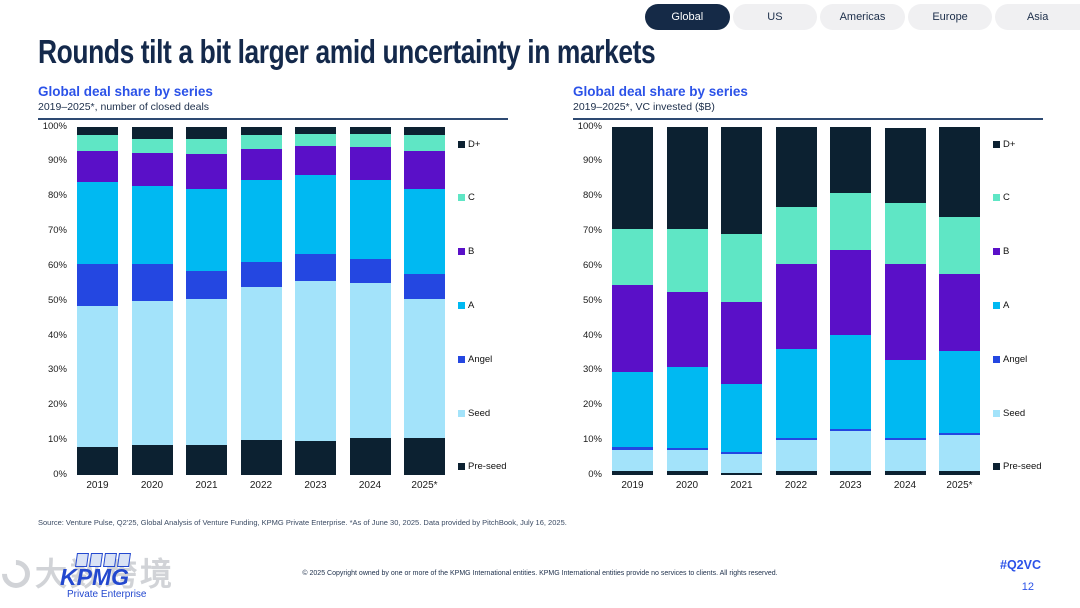  I want to click on legend-b: B, so click(1018, 251).